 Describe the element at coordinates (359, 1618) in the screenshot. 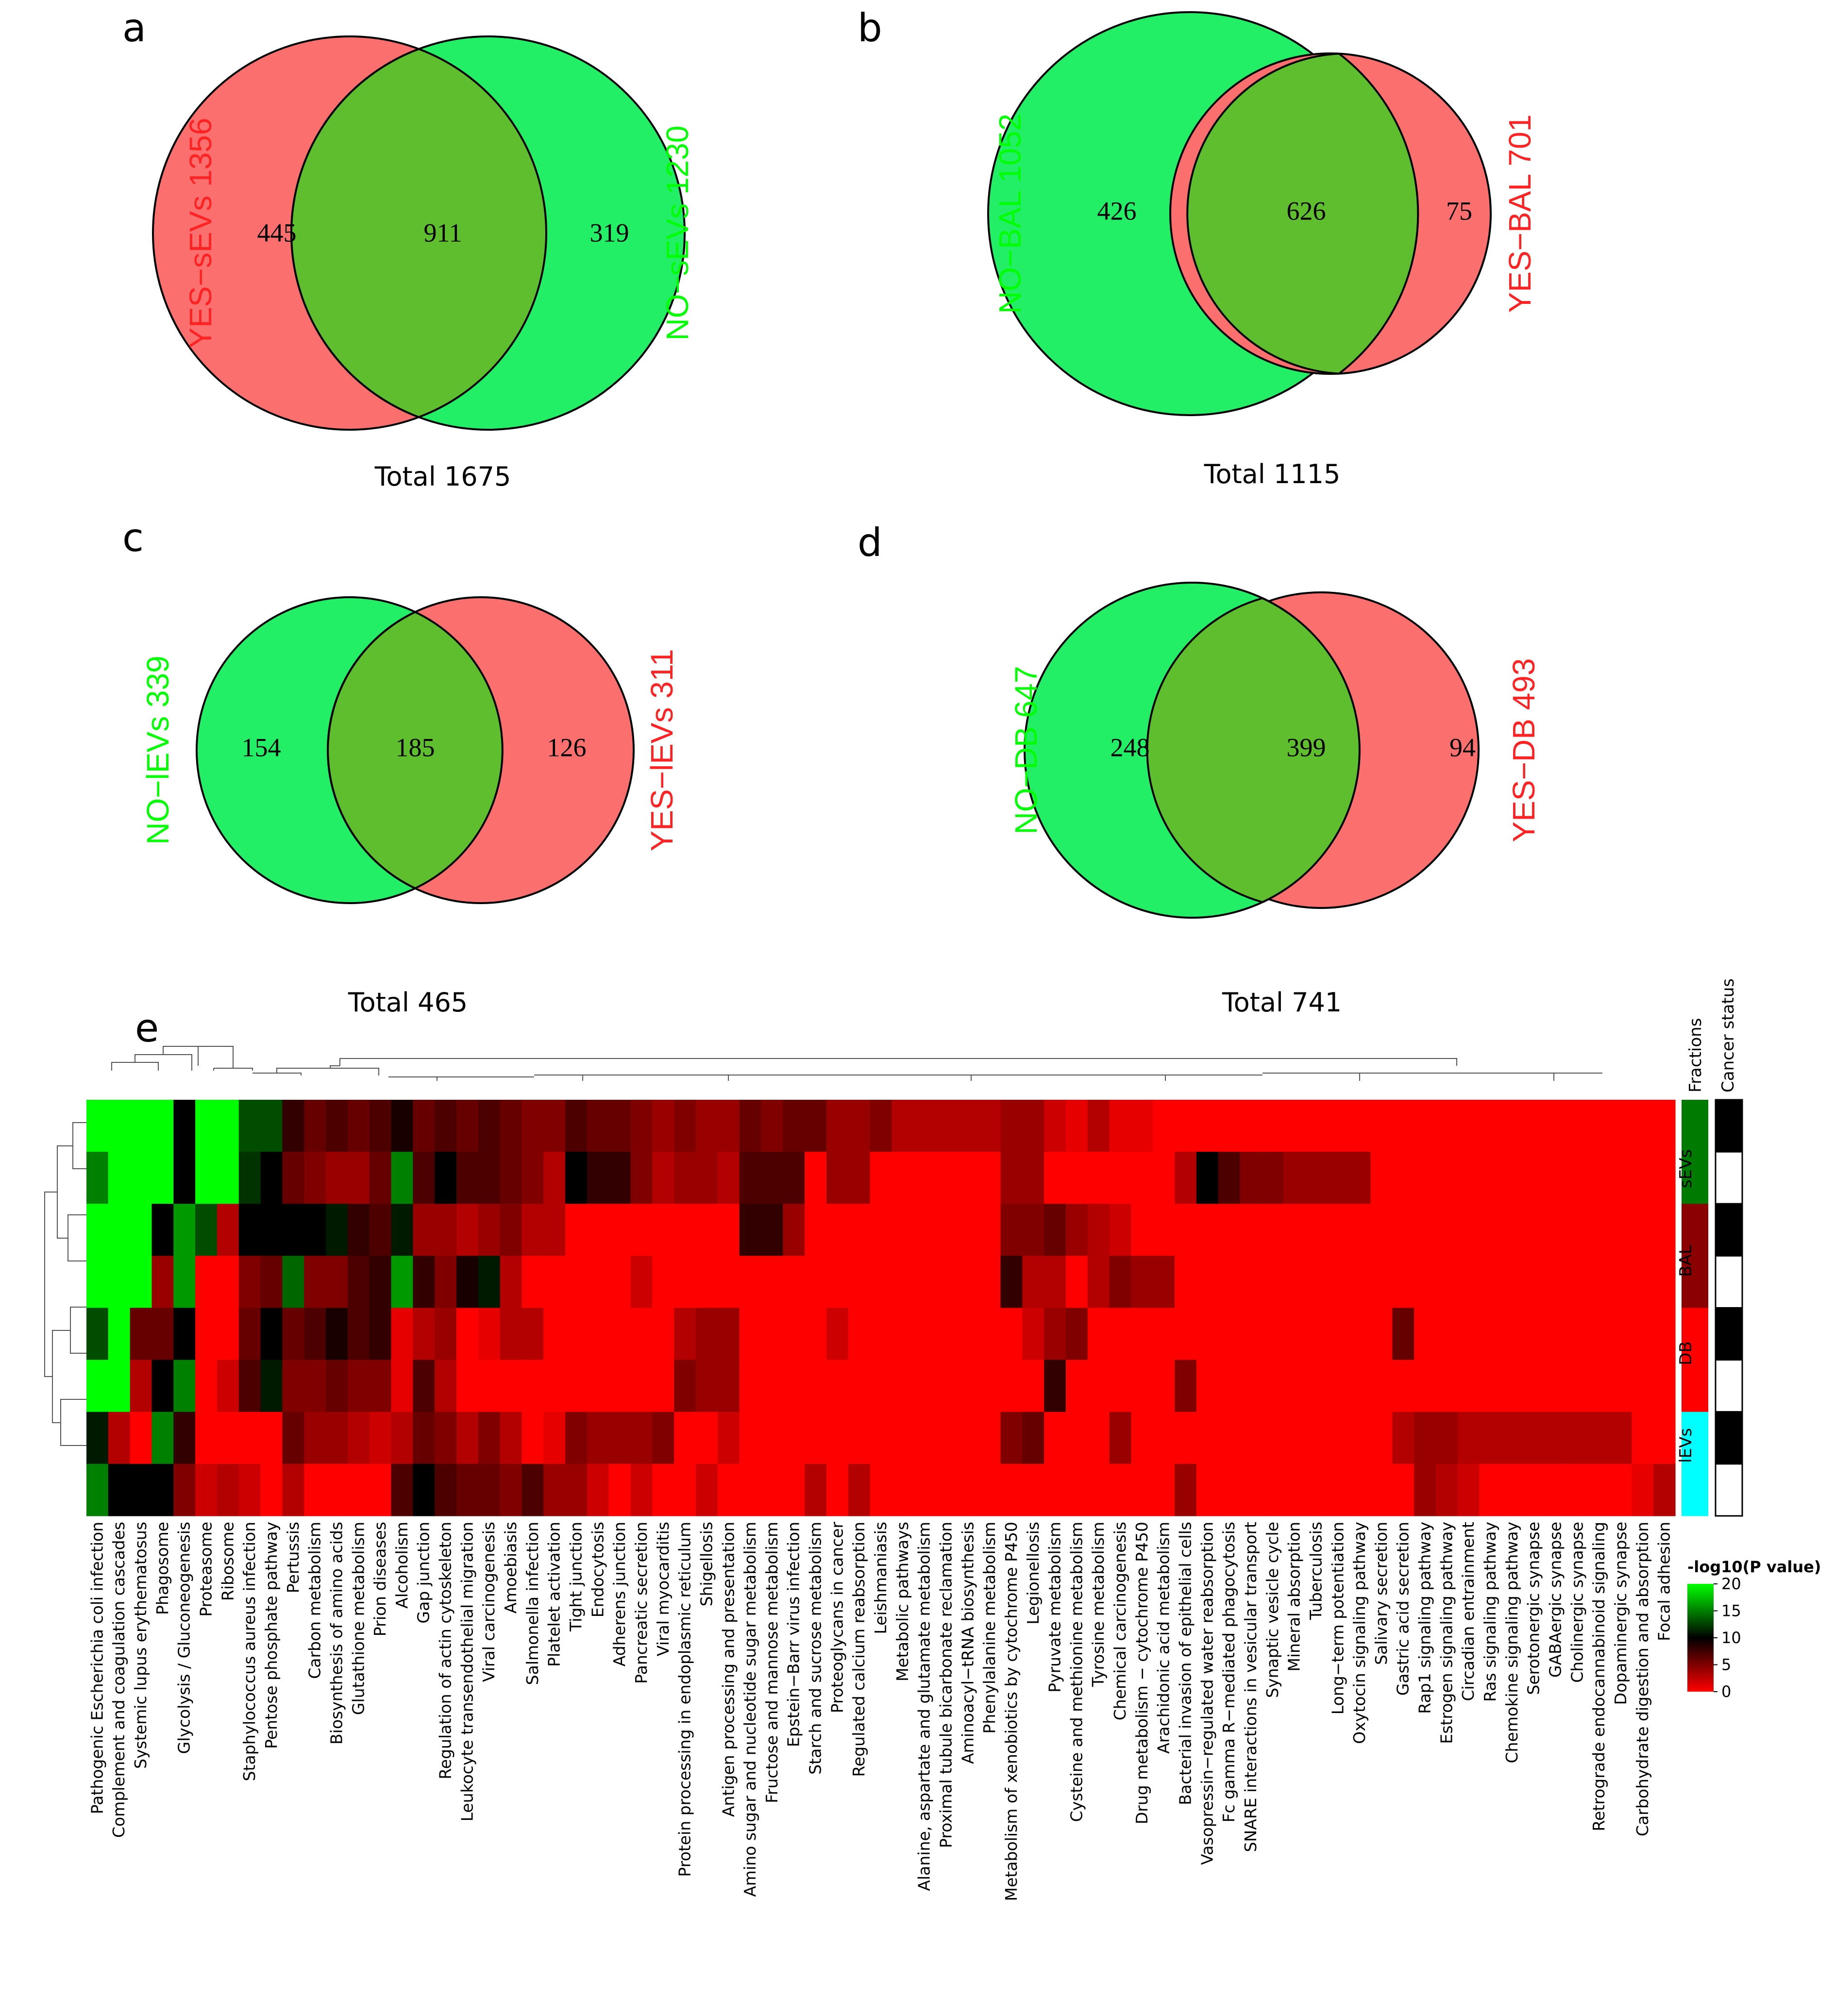

I see `heatmap-col-label: Glutathione metabolism` at that location.